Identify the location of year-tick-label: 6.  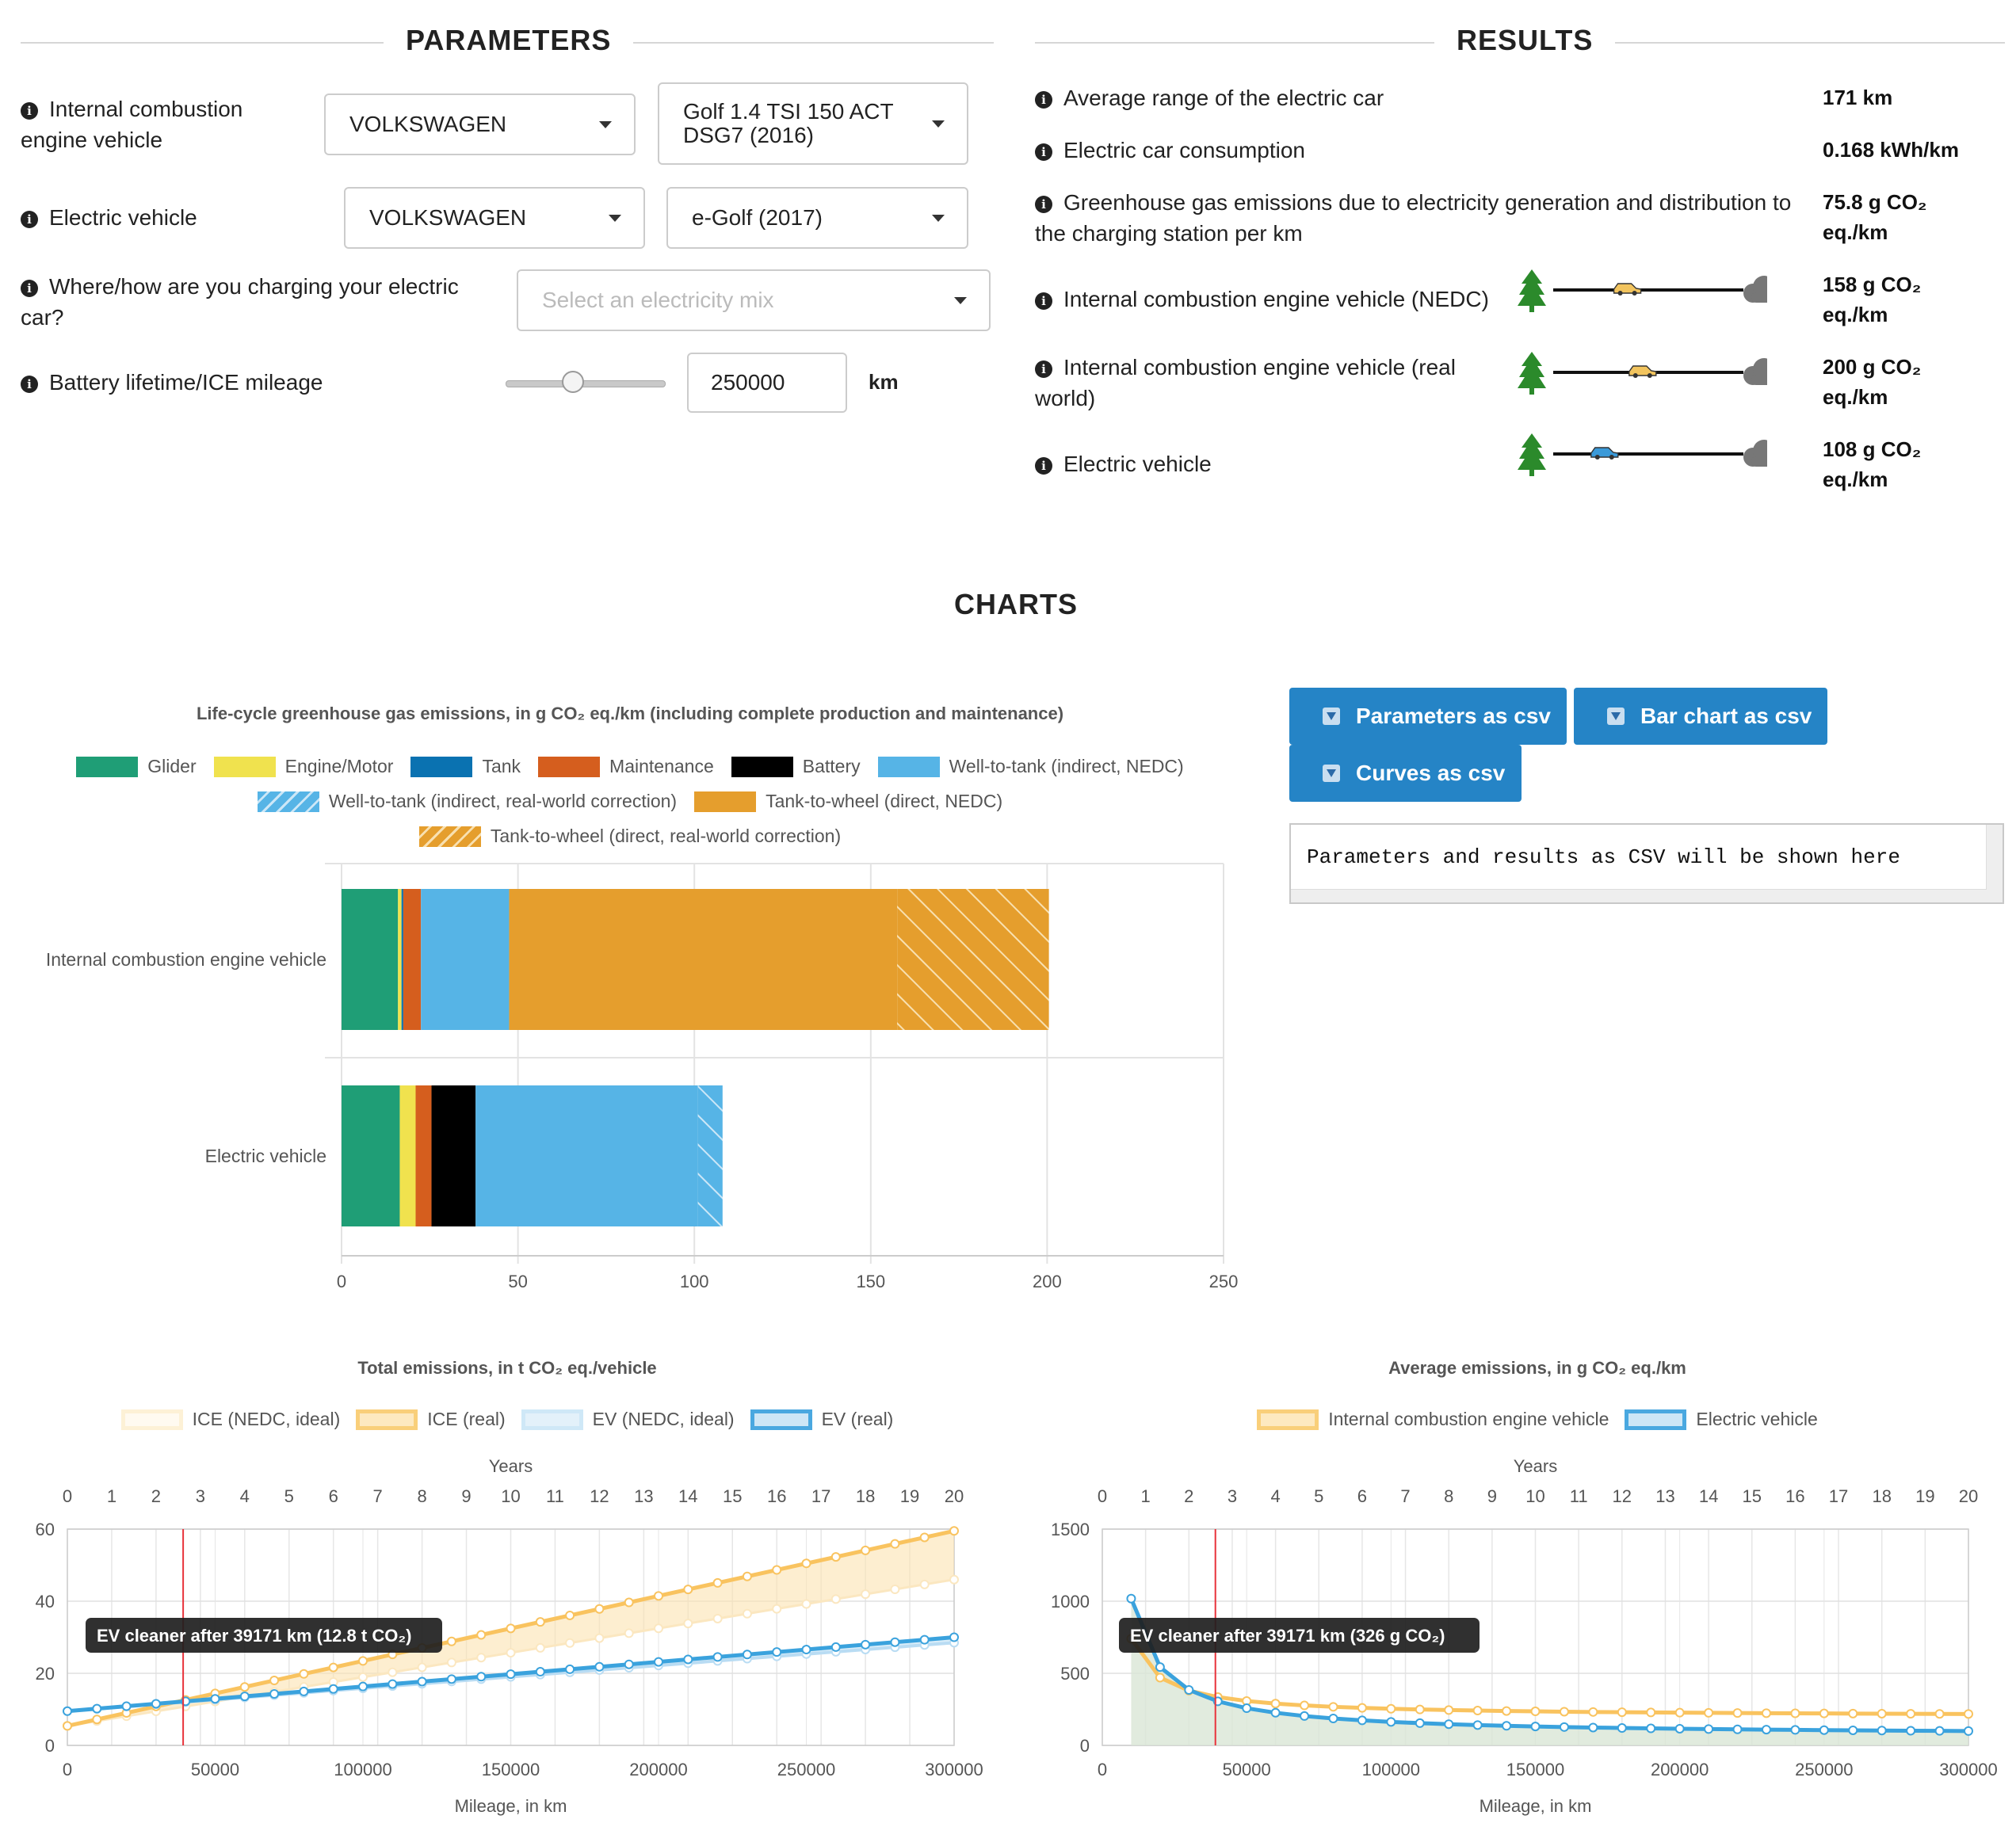
(333, 1496).